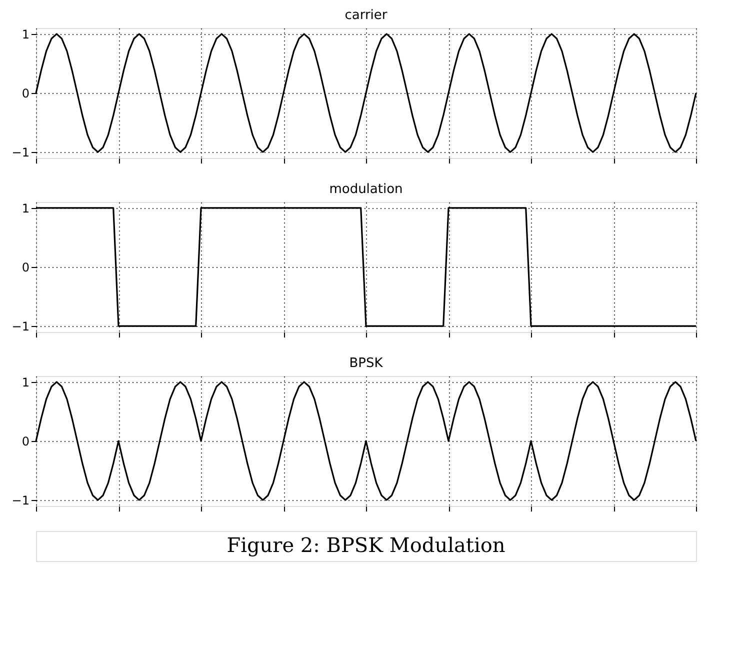  Describe the element at coordinates (366, 189) in the screenshot. I see `chart-title: modulation` at that location.